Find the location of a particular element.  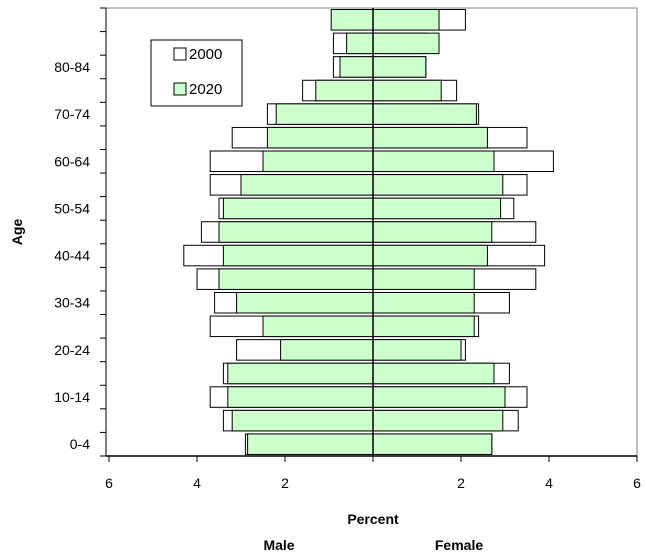

legend-box is located at coordinates (196, 73).